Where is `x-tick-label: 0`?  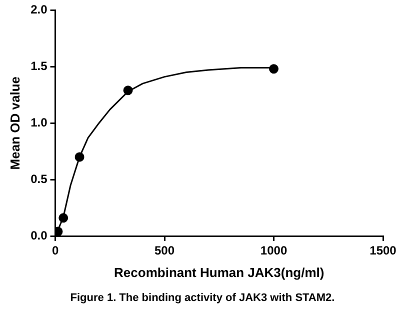
x-tick-label: 0 is located at coordinates (55, 251).